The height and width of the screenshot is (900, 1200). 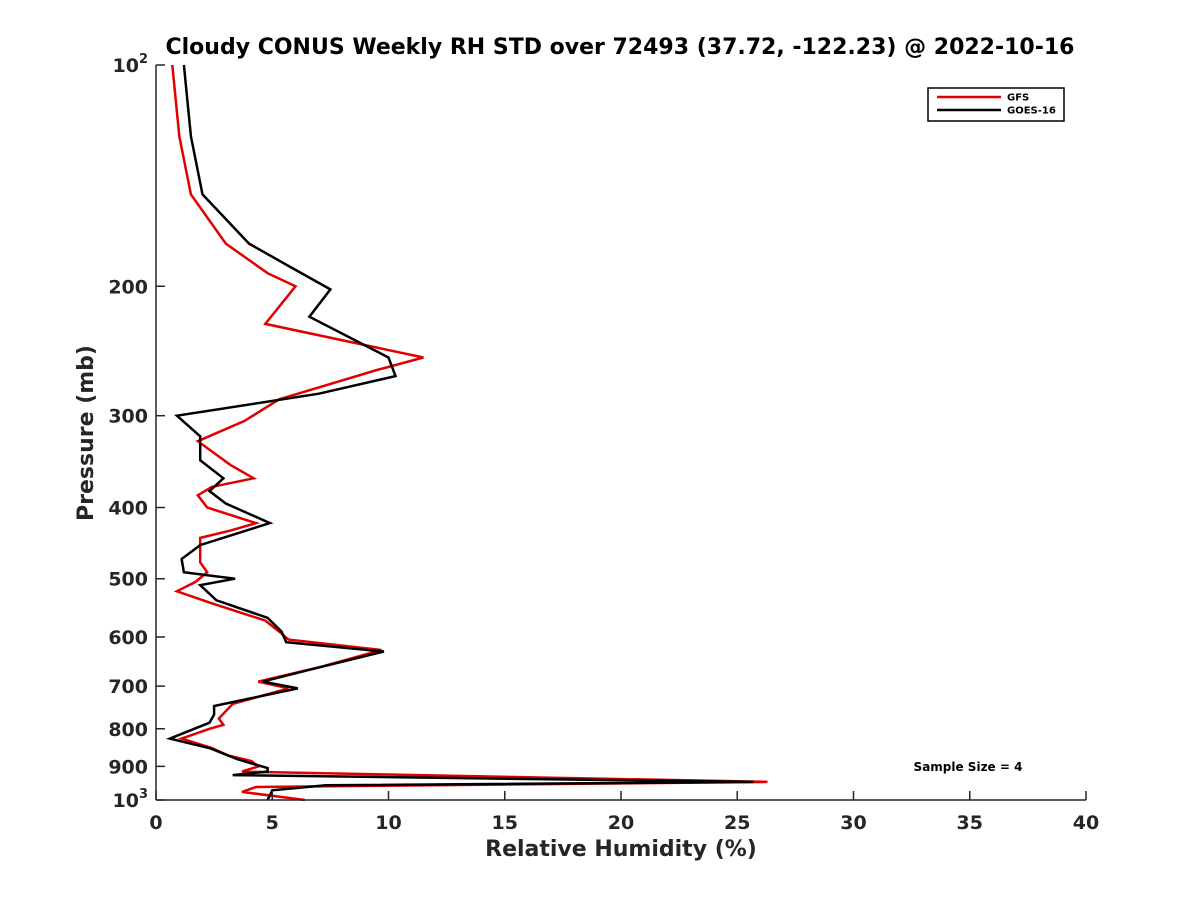 What do you see at coordinates (621, 849) in the screenshot?
I see `x-axis-label: Relative Humidity (%)` at bounding box center [621, 849].